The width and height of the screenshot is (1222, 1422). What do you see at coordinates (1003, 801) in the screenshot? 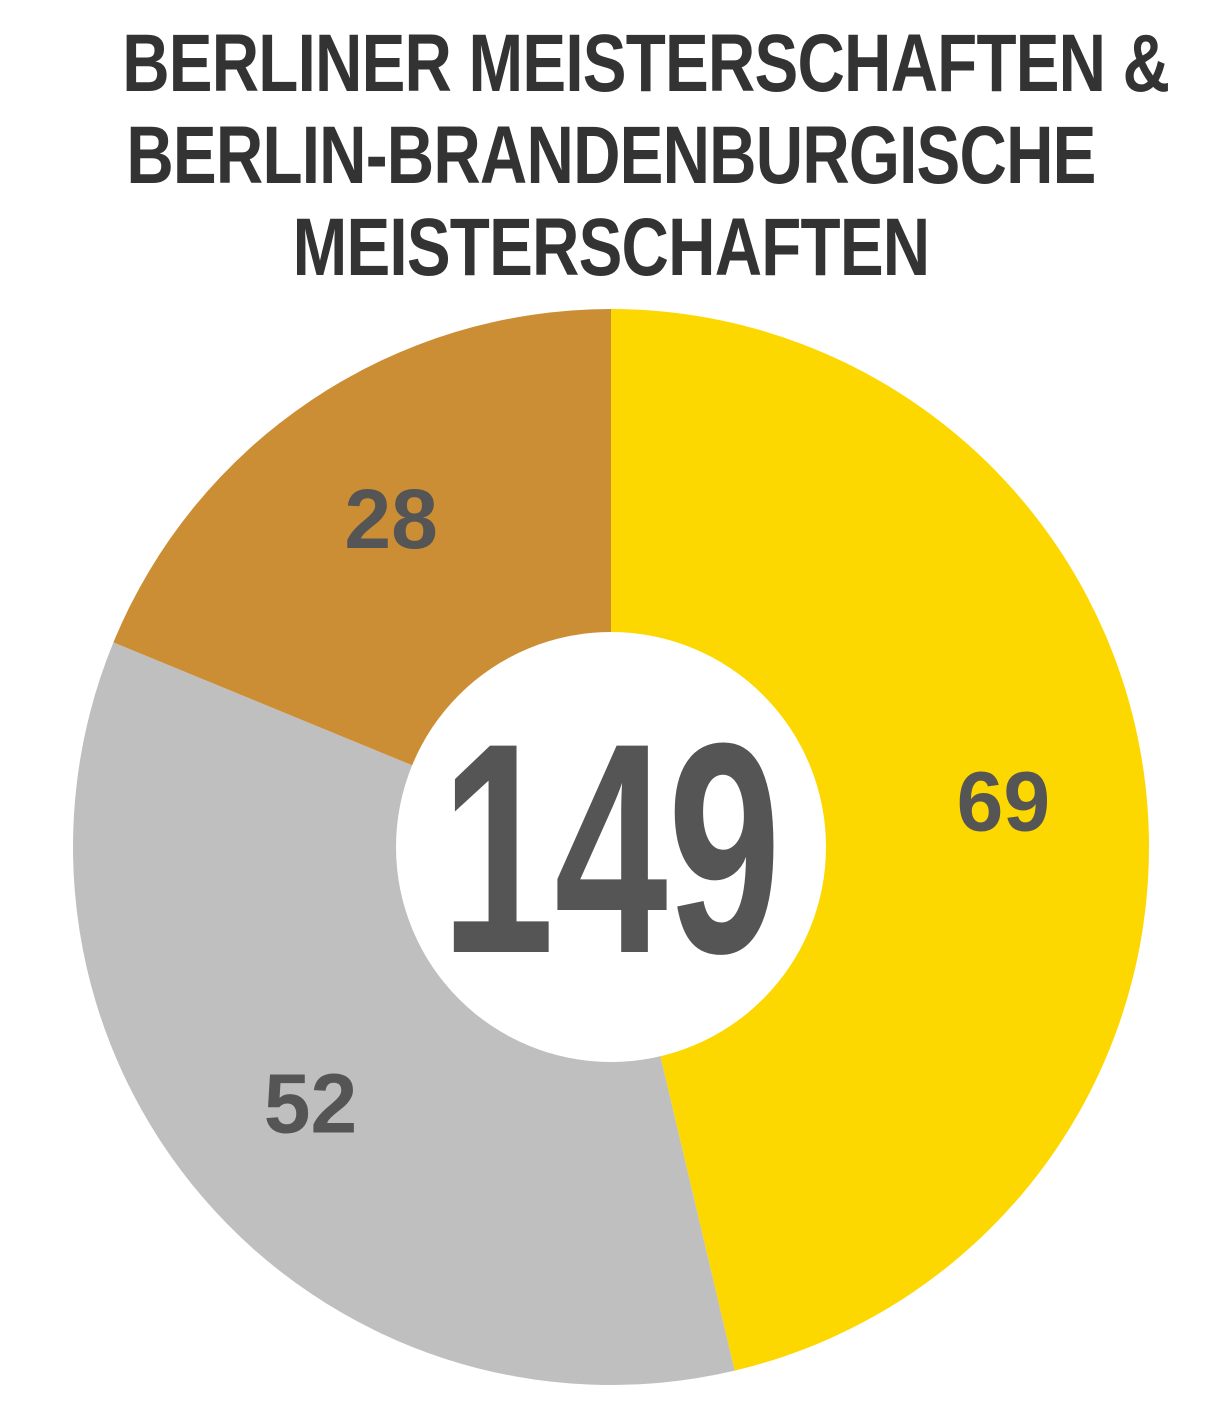
I see `slice-label-69: 69` at bounding box center [1003, 801].